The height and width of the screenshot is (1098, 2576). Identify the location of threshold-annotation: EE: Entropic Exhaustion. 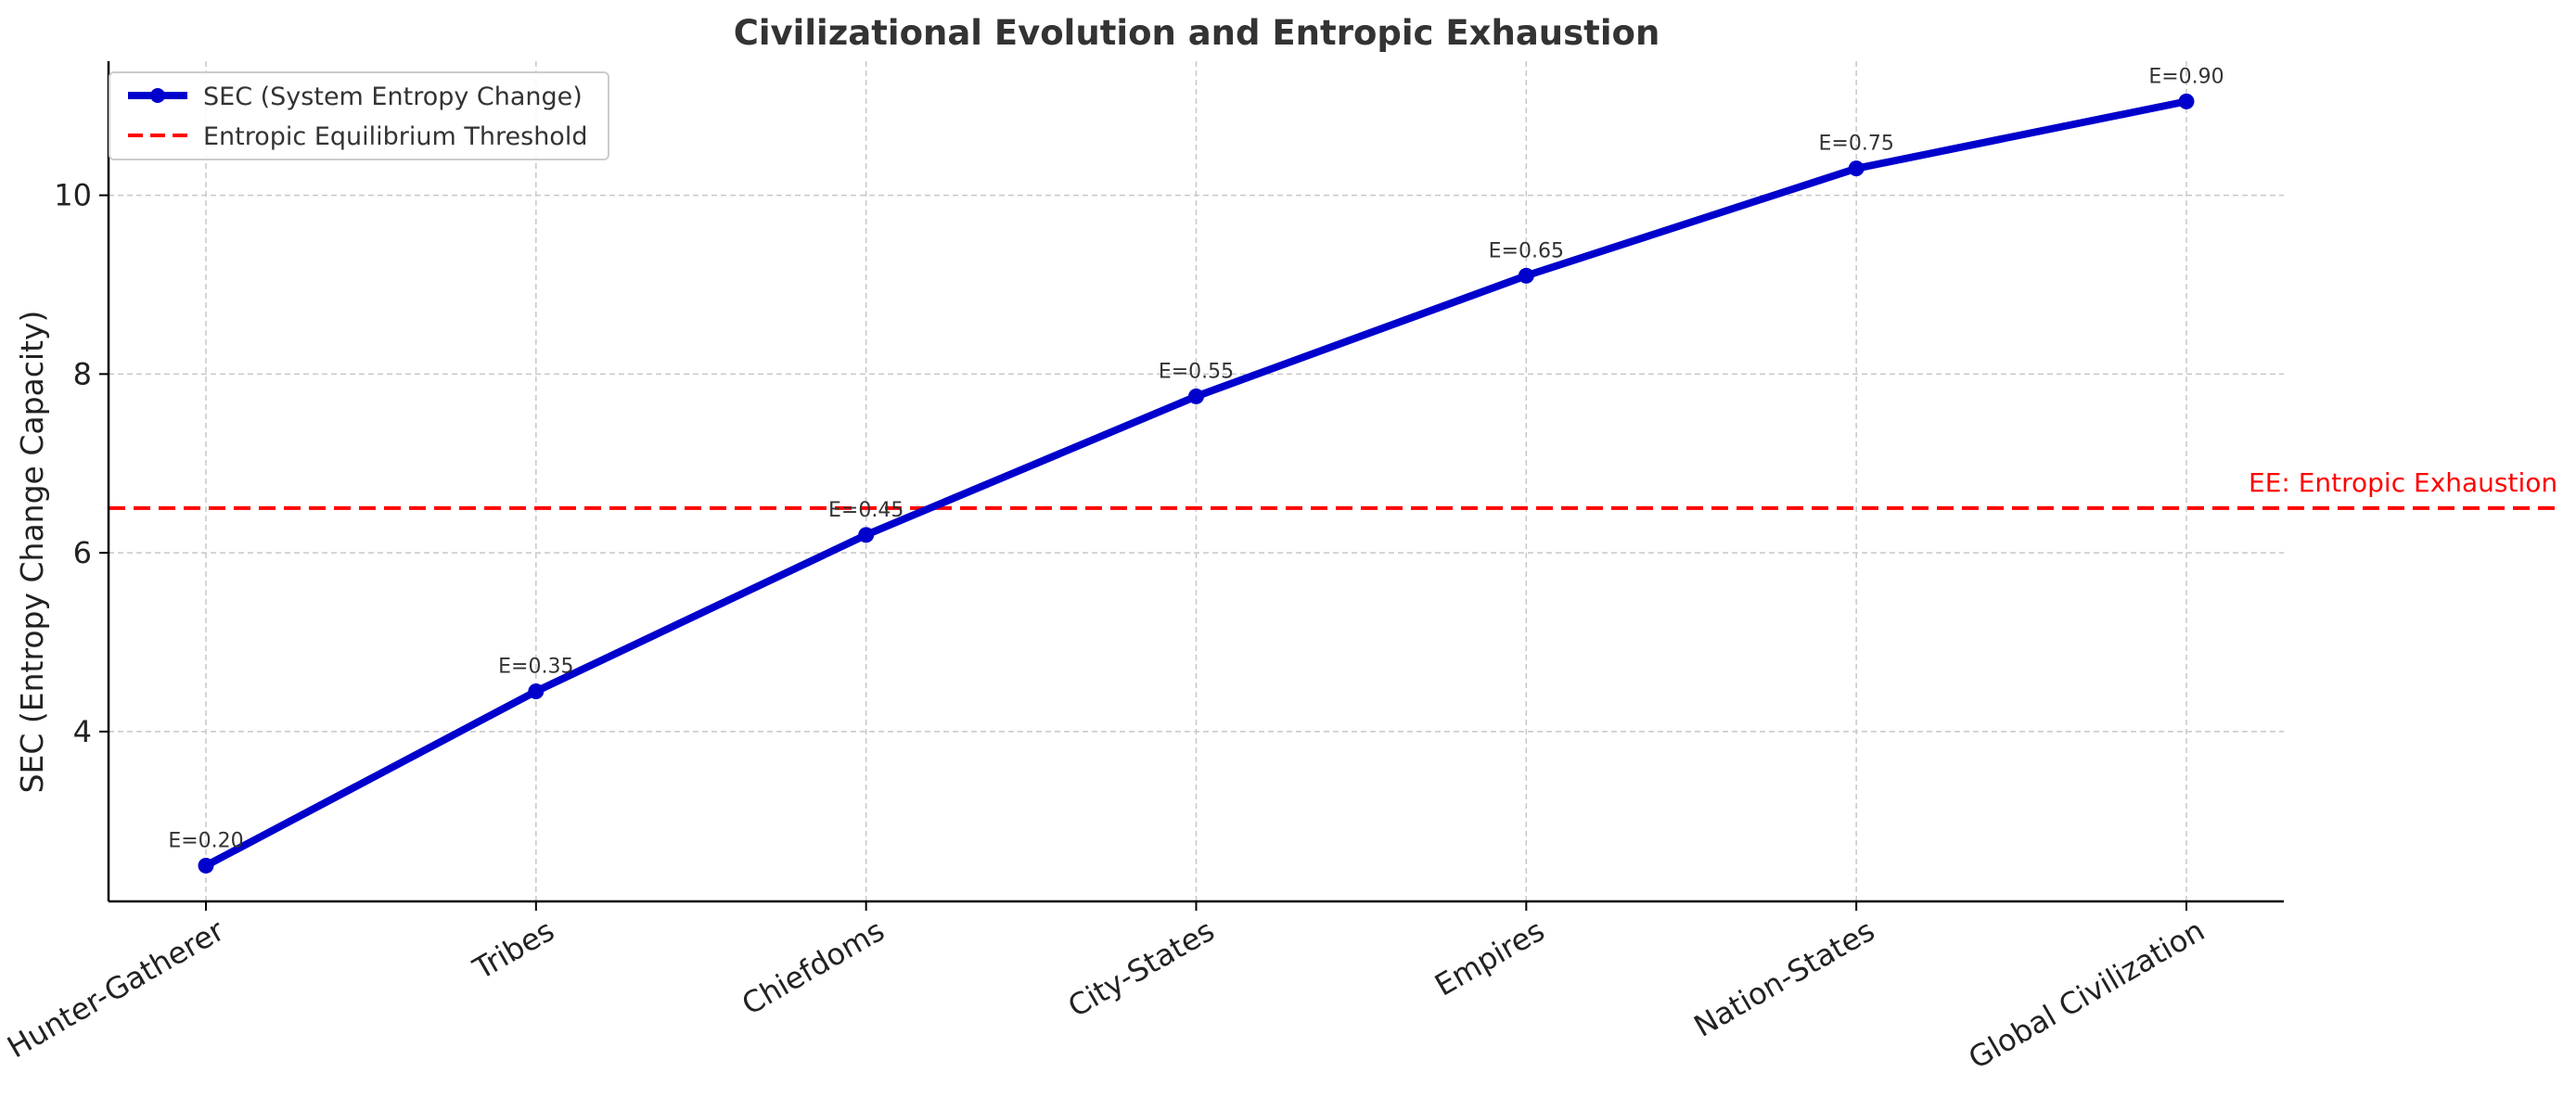
(2403, 482).